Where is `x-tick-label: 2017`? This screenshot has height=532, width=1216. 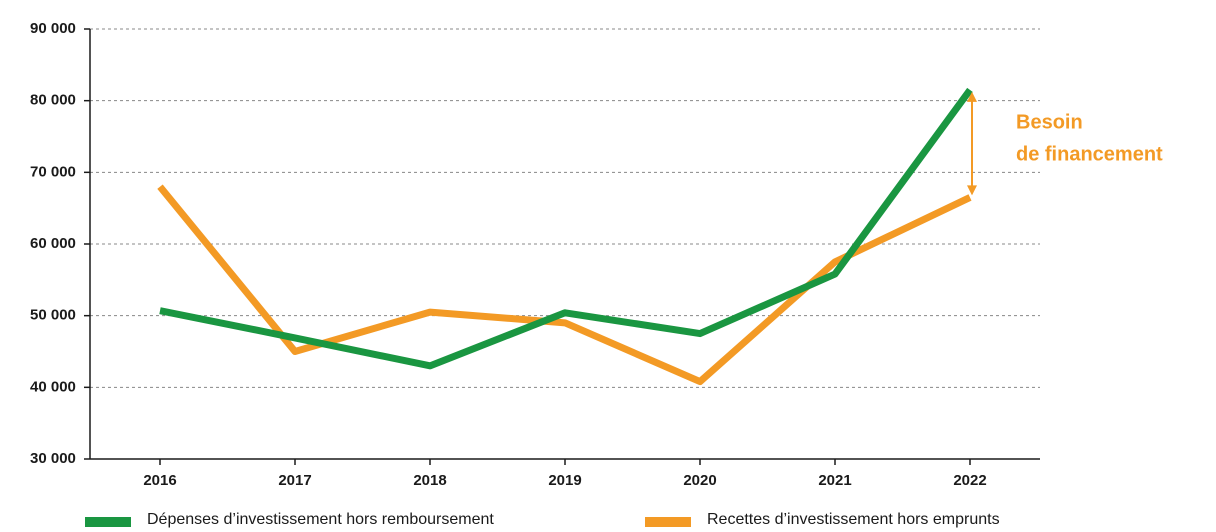
x-tick-label: 2017 is located at coordinates (294, 480).